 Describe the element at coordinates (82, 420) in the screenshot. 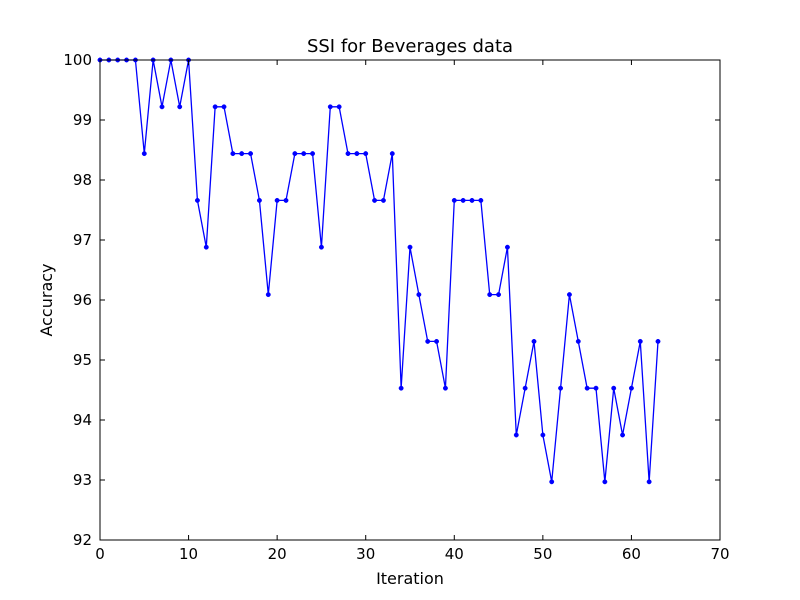

I see `y-tick-label: 94` at that location.